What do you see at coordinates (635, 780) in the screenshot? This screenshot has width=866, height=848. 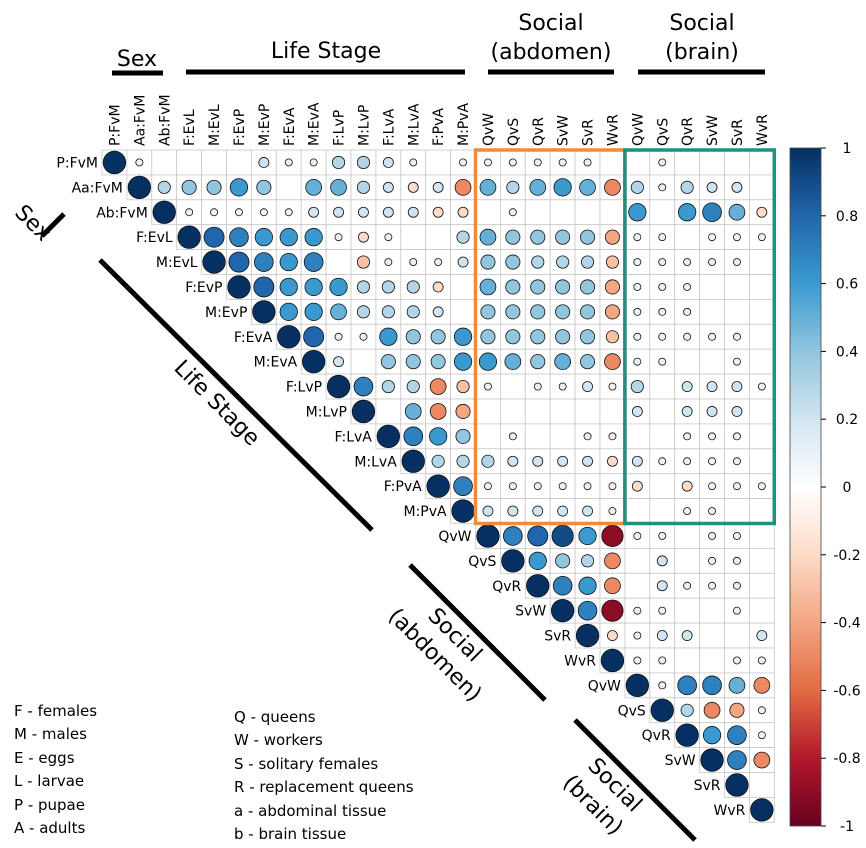 I see `group-bar-social-brain-diag` at bounding box center [635, 780].